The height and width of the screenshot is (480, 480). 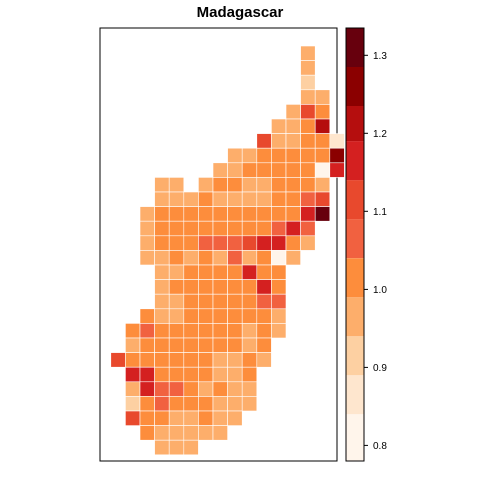 What do you see at coordinates (380, 56) in the screenshot?
I see `legend-tick-label: 1.3` at bounding box center [380, 56].